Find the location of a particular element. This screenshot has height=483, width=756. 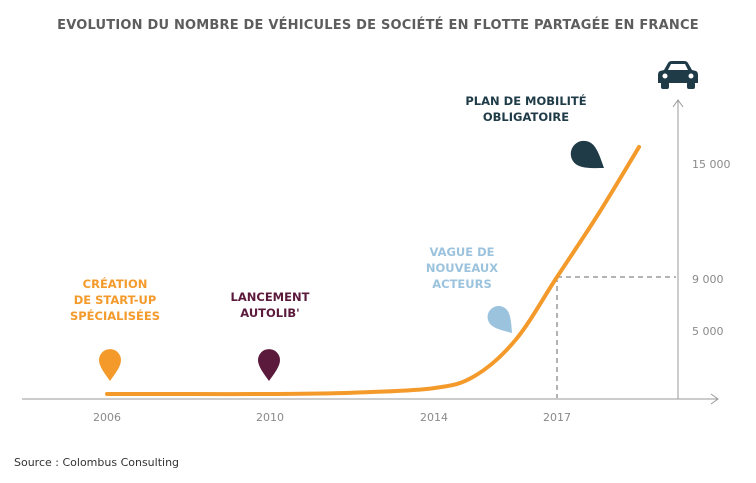

pin-autolib-icon is located at coordinates (269, 365).